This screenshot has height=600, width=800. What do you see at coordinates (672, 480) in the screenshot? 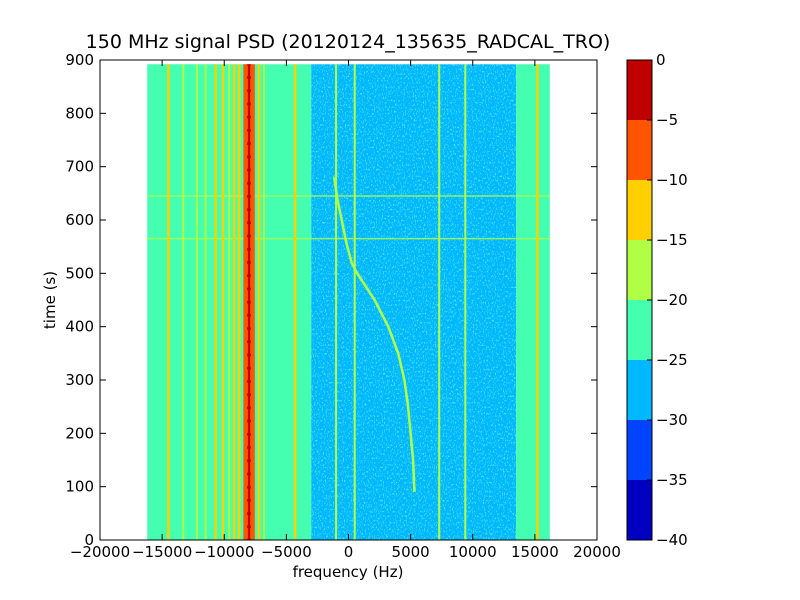
I see `colorbar-label-2: −35` at bounding box center [672, 480].